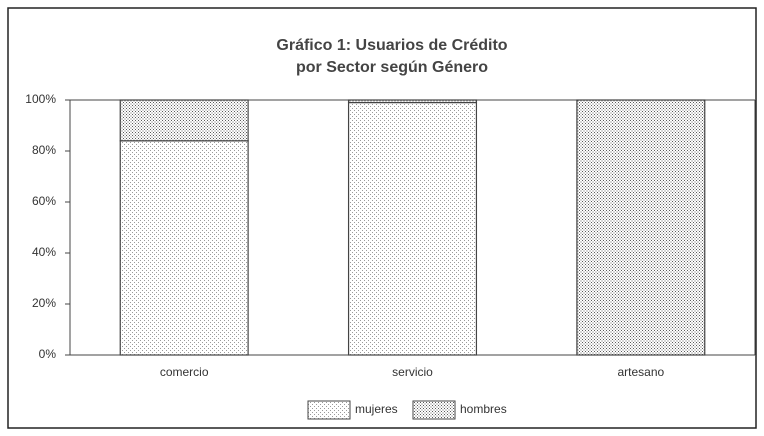 Image resolution: width=764 pixels, height=436 pixels. I want to click on x-tick-label: artesano, so click(640, 372).